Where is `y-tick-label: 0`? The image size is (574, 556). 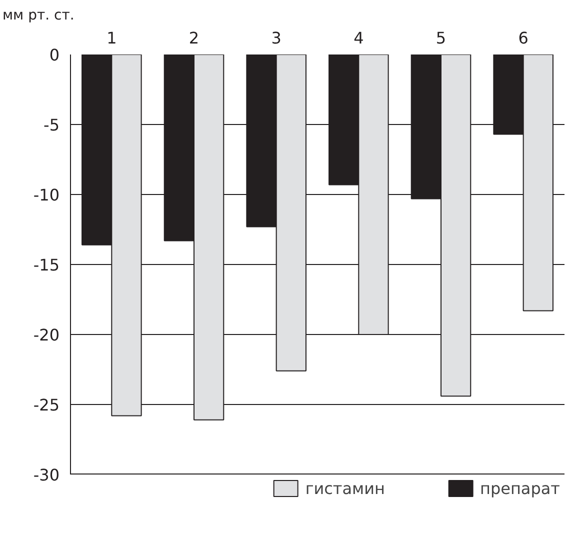 y-tick-label: 0 is located at coordinates (54, 55).